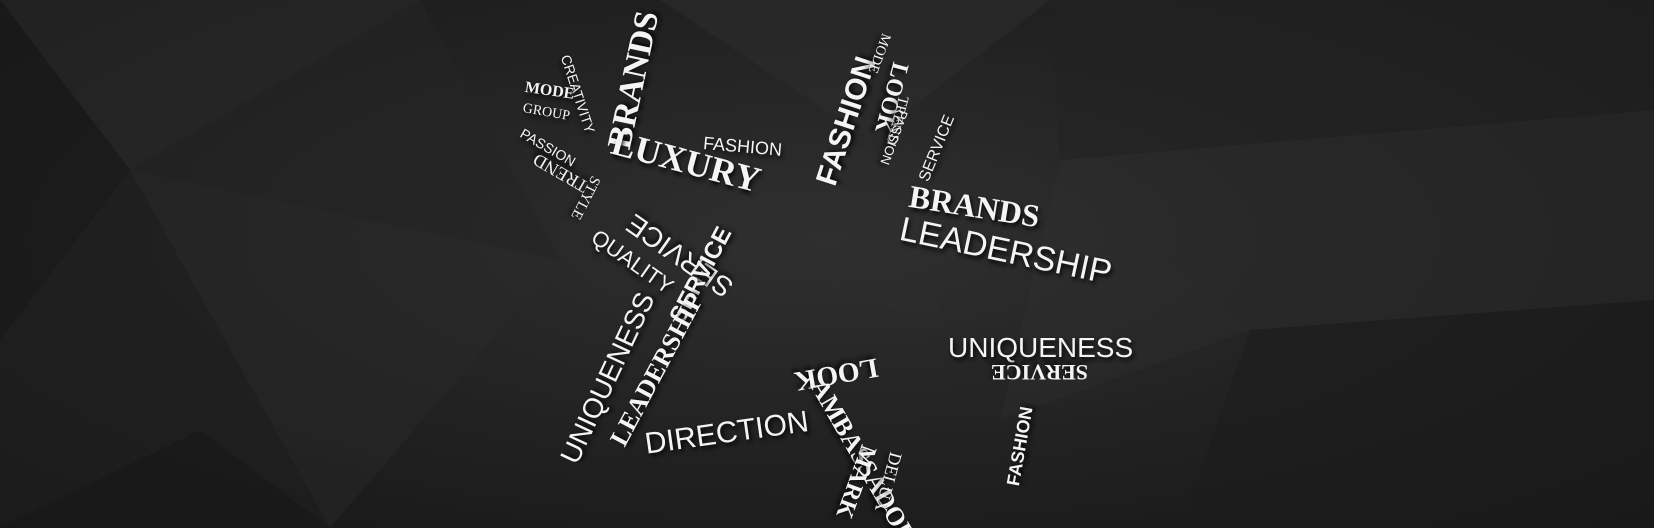 This screenshot has width=1654, height=528. Describe the element at coordinates (1041, 347) in the screenshot. I see `word-uniqueness: UNIQUENESS` at that location.